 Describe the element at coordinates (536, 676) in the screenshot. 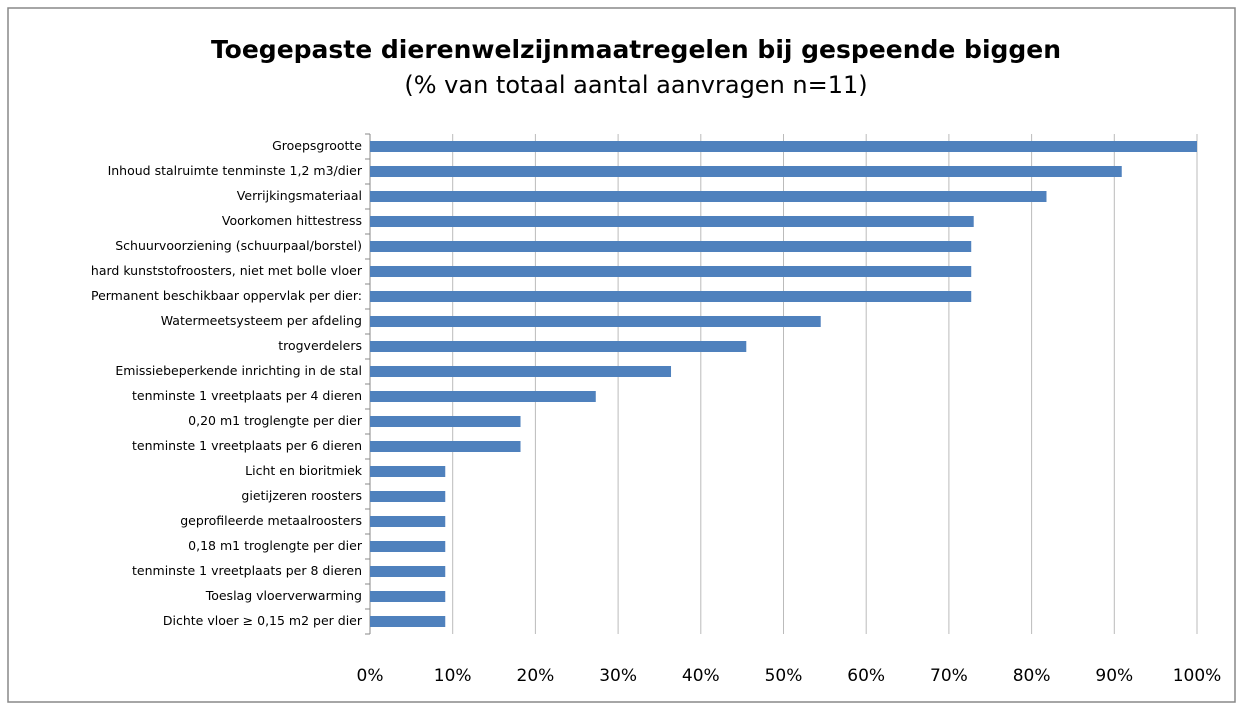

I see `x-tick-label: 20%` at that location.